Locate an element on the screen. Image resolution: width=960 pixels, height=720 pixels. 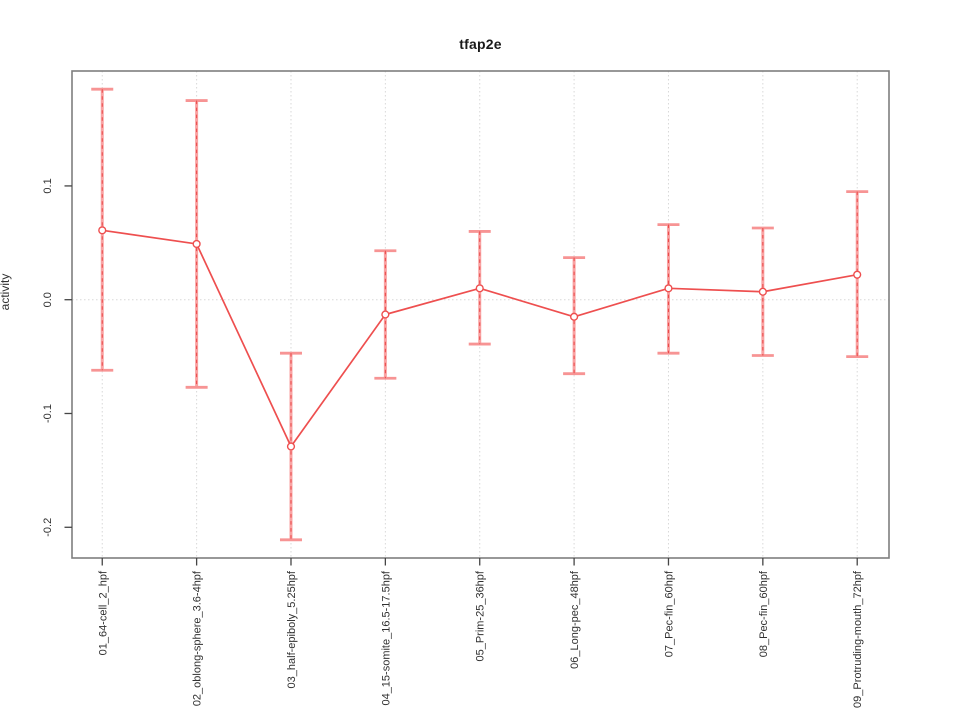
chart-title: tfap2e is located at coordinates (480, 44).